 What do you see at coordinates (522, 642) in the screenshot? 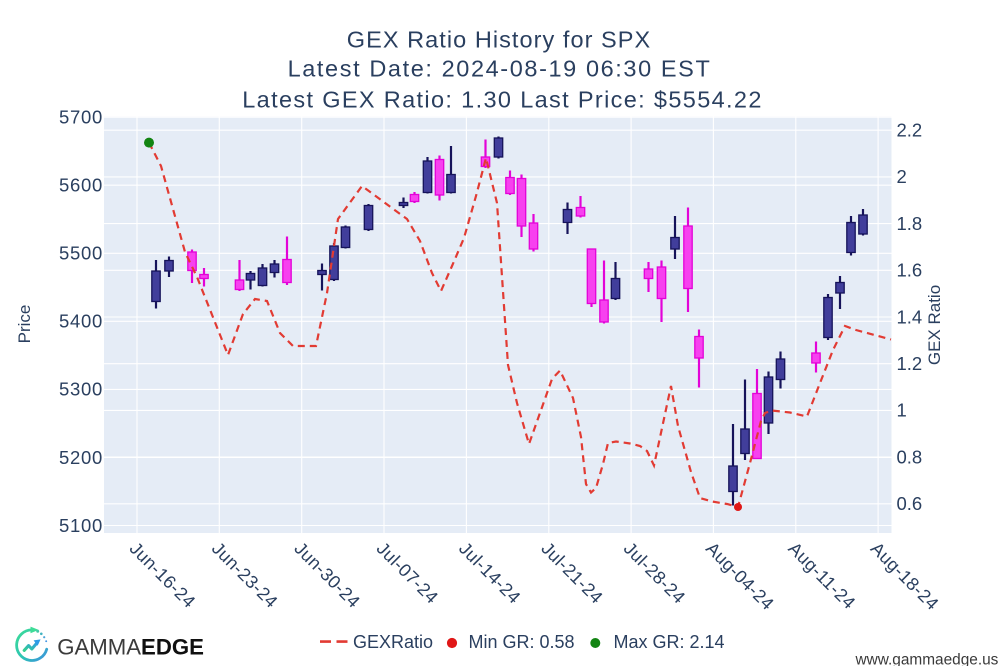
I see `svg-text: Min GR: 0.58` at bounding box center [522, 642].